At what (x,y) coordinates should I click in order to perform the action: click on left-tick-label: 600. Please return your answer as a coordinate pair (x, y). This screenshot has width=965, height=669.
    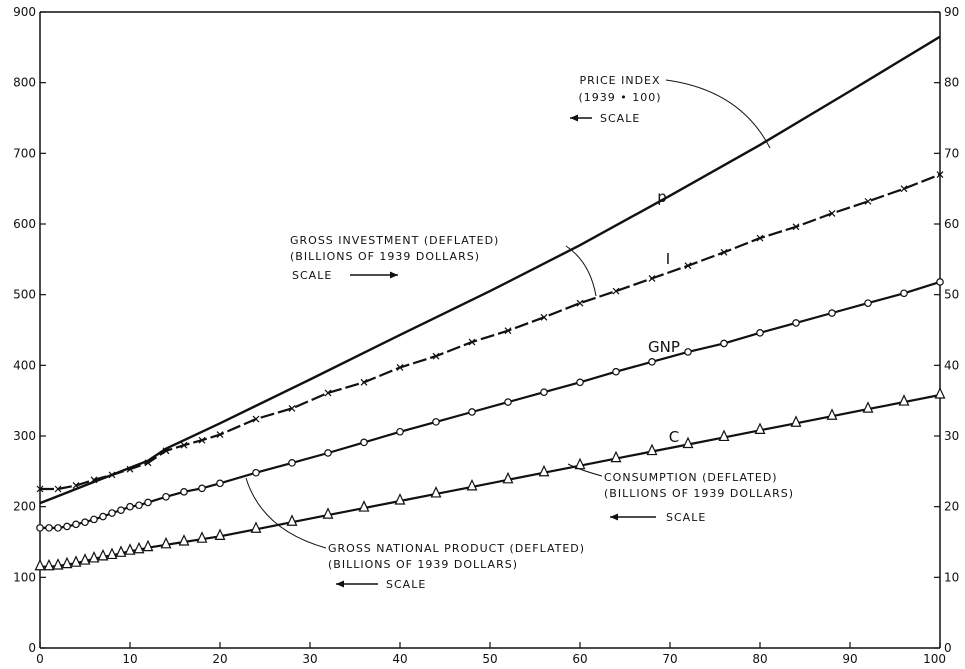
    Looking at the image, I should click on (24, 224).